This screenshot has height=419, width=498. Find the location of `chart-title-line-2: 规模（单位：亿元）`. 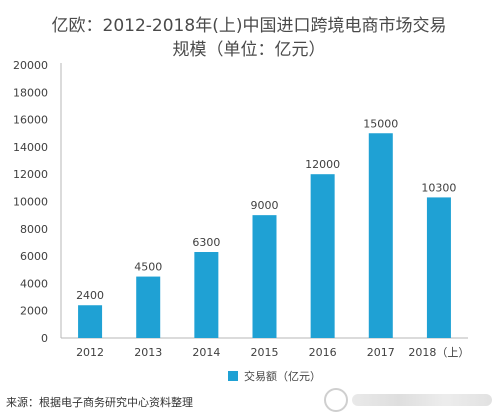

chart-title-line-2: 规模（单位：亿元） is located at coordinates (249, 50).